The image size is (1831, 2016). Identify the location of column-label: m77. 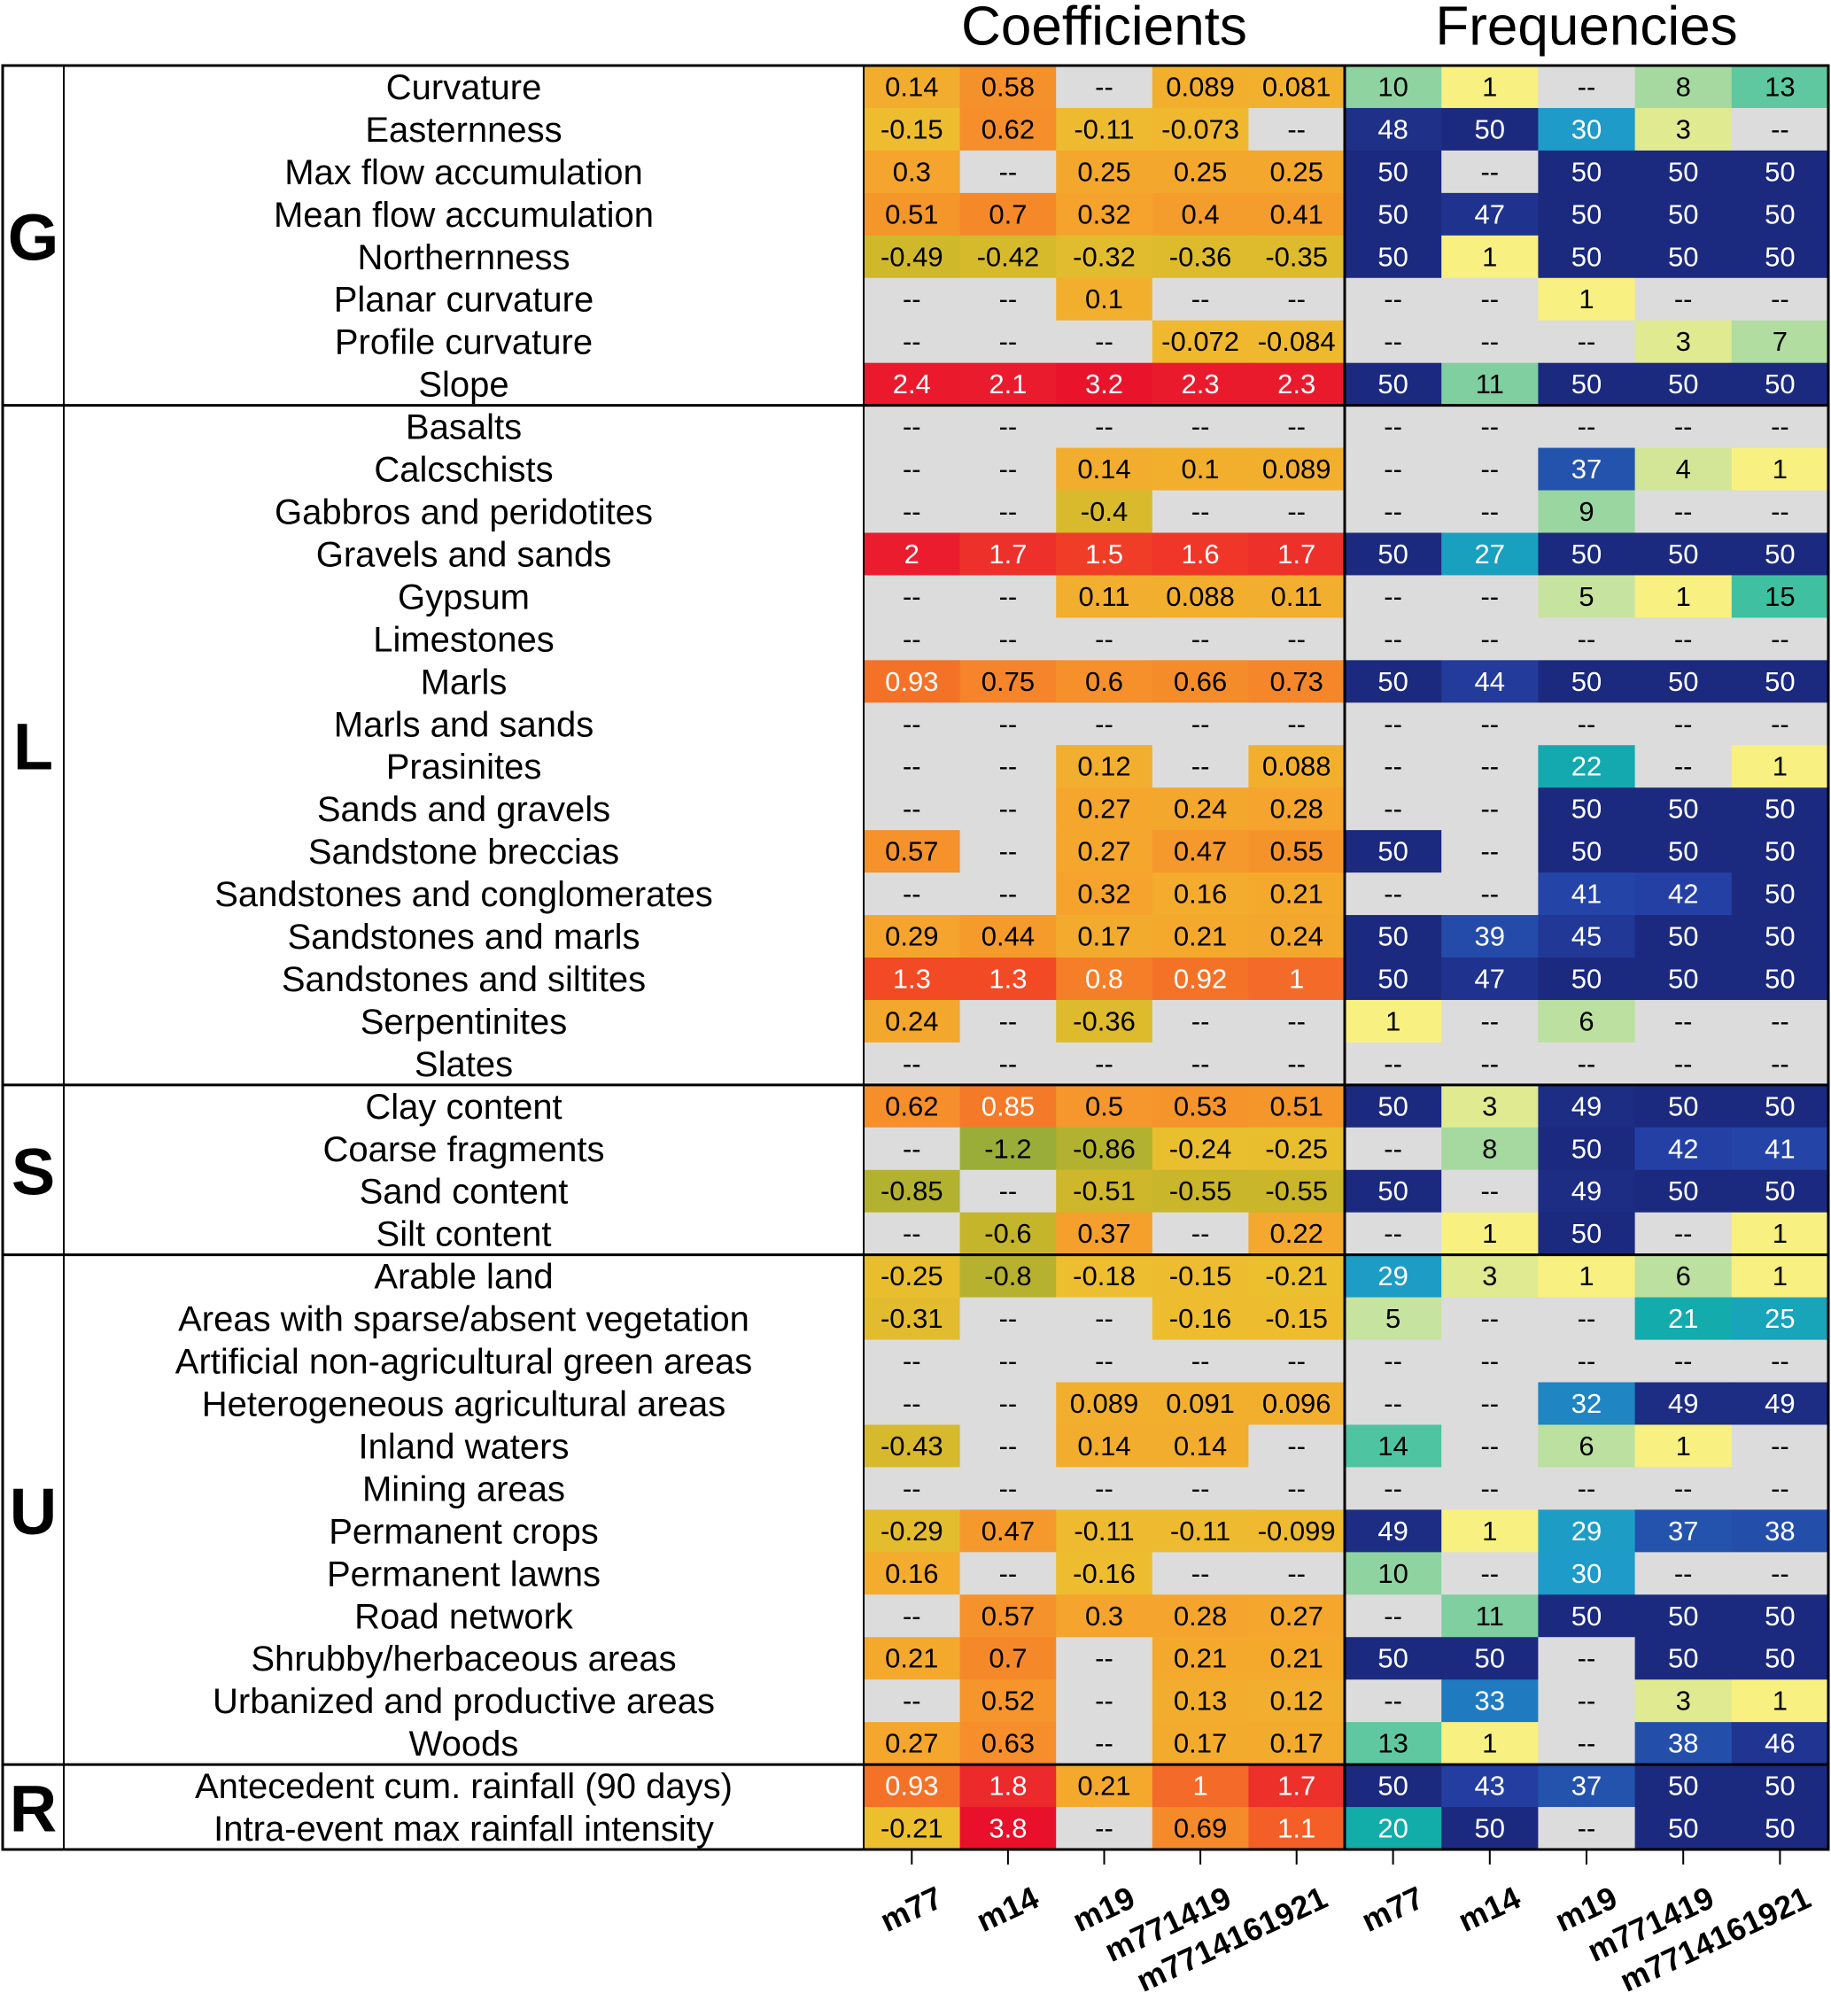
(911, 1909).